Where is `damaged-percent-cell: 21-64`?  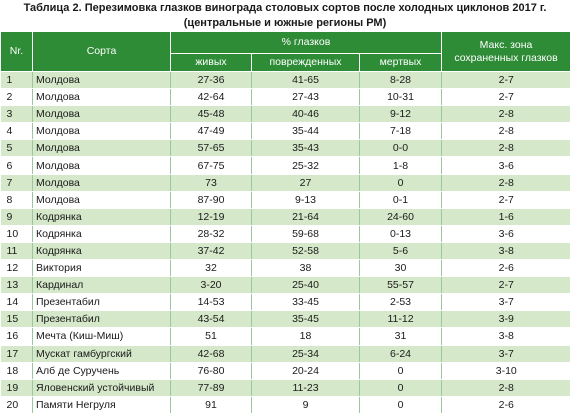
damaged-percent-cell: 21-64 is located at coordinates (306, 216).